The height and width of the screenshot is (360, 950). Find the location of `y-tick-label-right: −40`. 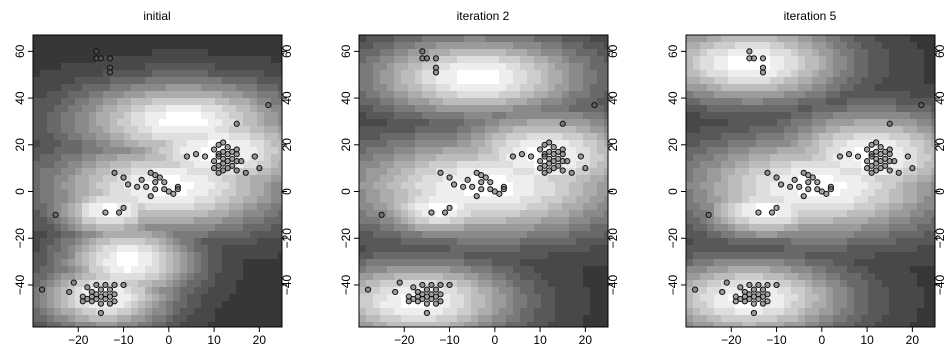

y-tick-label-right: −40 is located at coordinates (940, 284).